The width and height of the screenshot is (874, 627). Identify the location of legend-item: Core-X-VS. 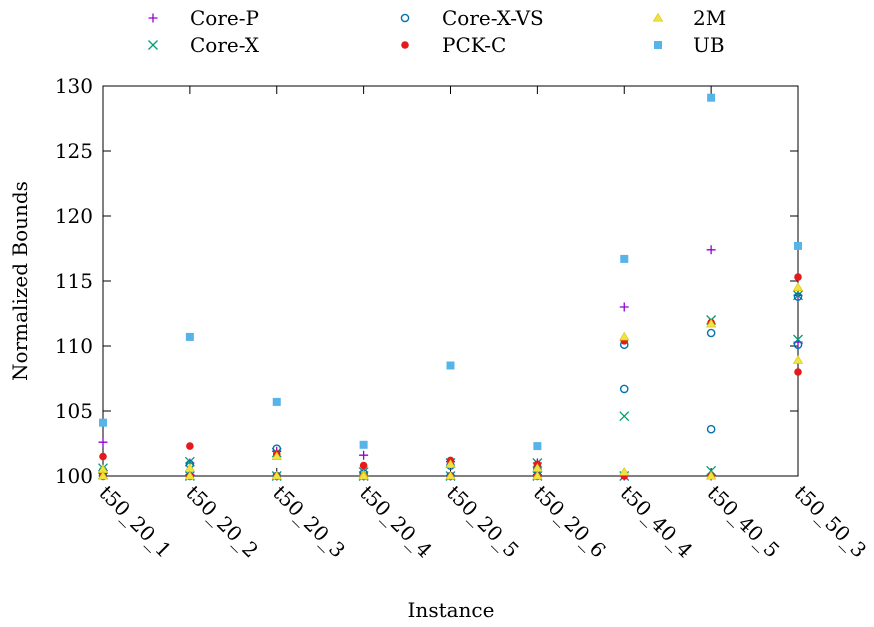
(472, 18).